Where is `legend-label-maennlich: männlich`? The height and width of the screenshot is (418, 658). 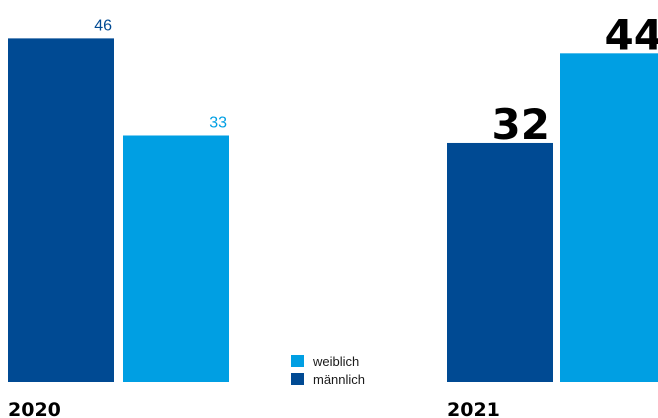
legend-label-maennlich: männlich is located at coordinates (339, 379).